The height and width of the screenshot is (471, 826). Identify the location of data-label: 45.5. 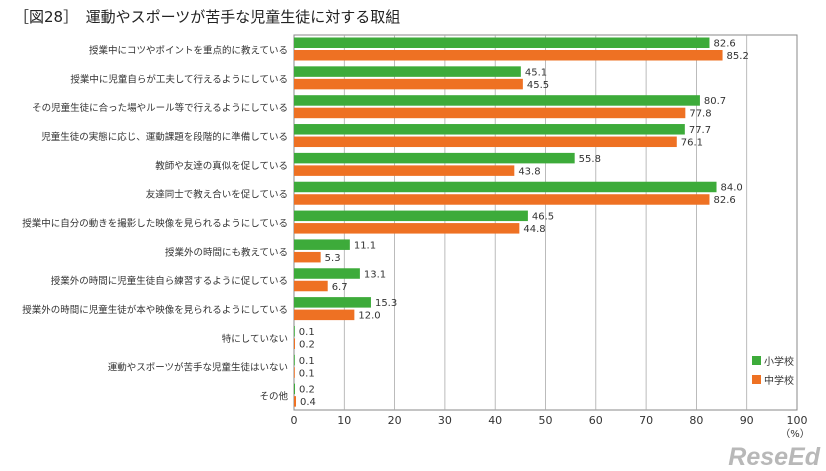
(538, 85).